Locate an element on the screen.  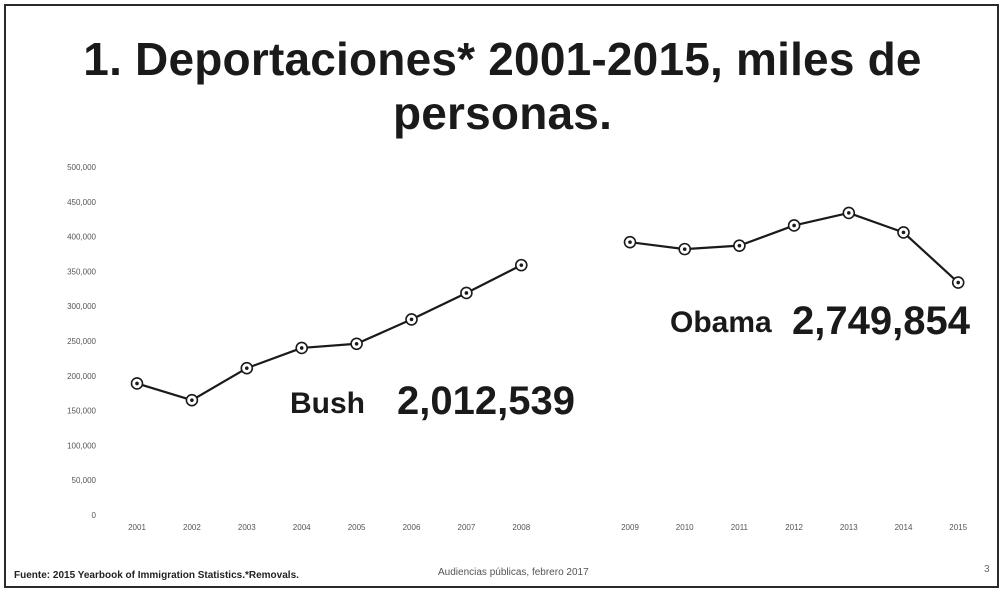
y-tick-label: 500,000 is located at coordinates (81, 167).